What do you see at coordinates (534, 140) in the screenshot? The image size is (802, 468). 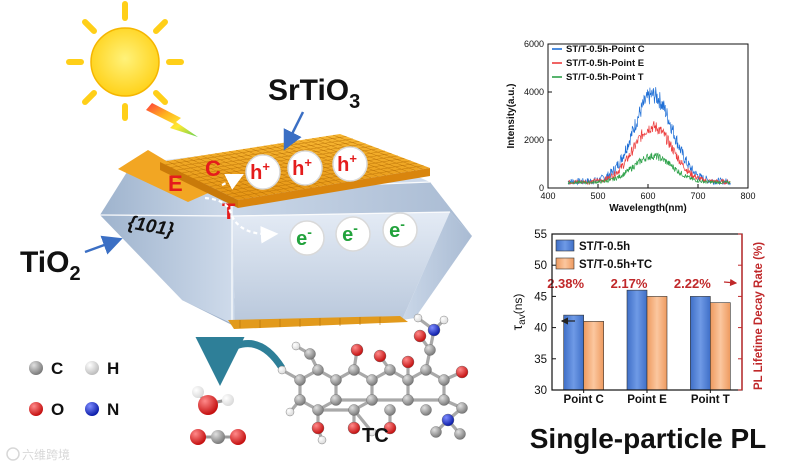 I see `y-tick-label: 2000` at bounding box center [534, 140].